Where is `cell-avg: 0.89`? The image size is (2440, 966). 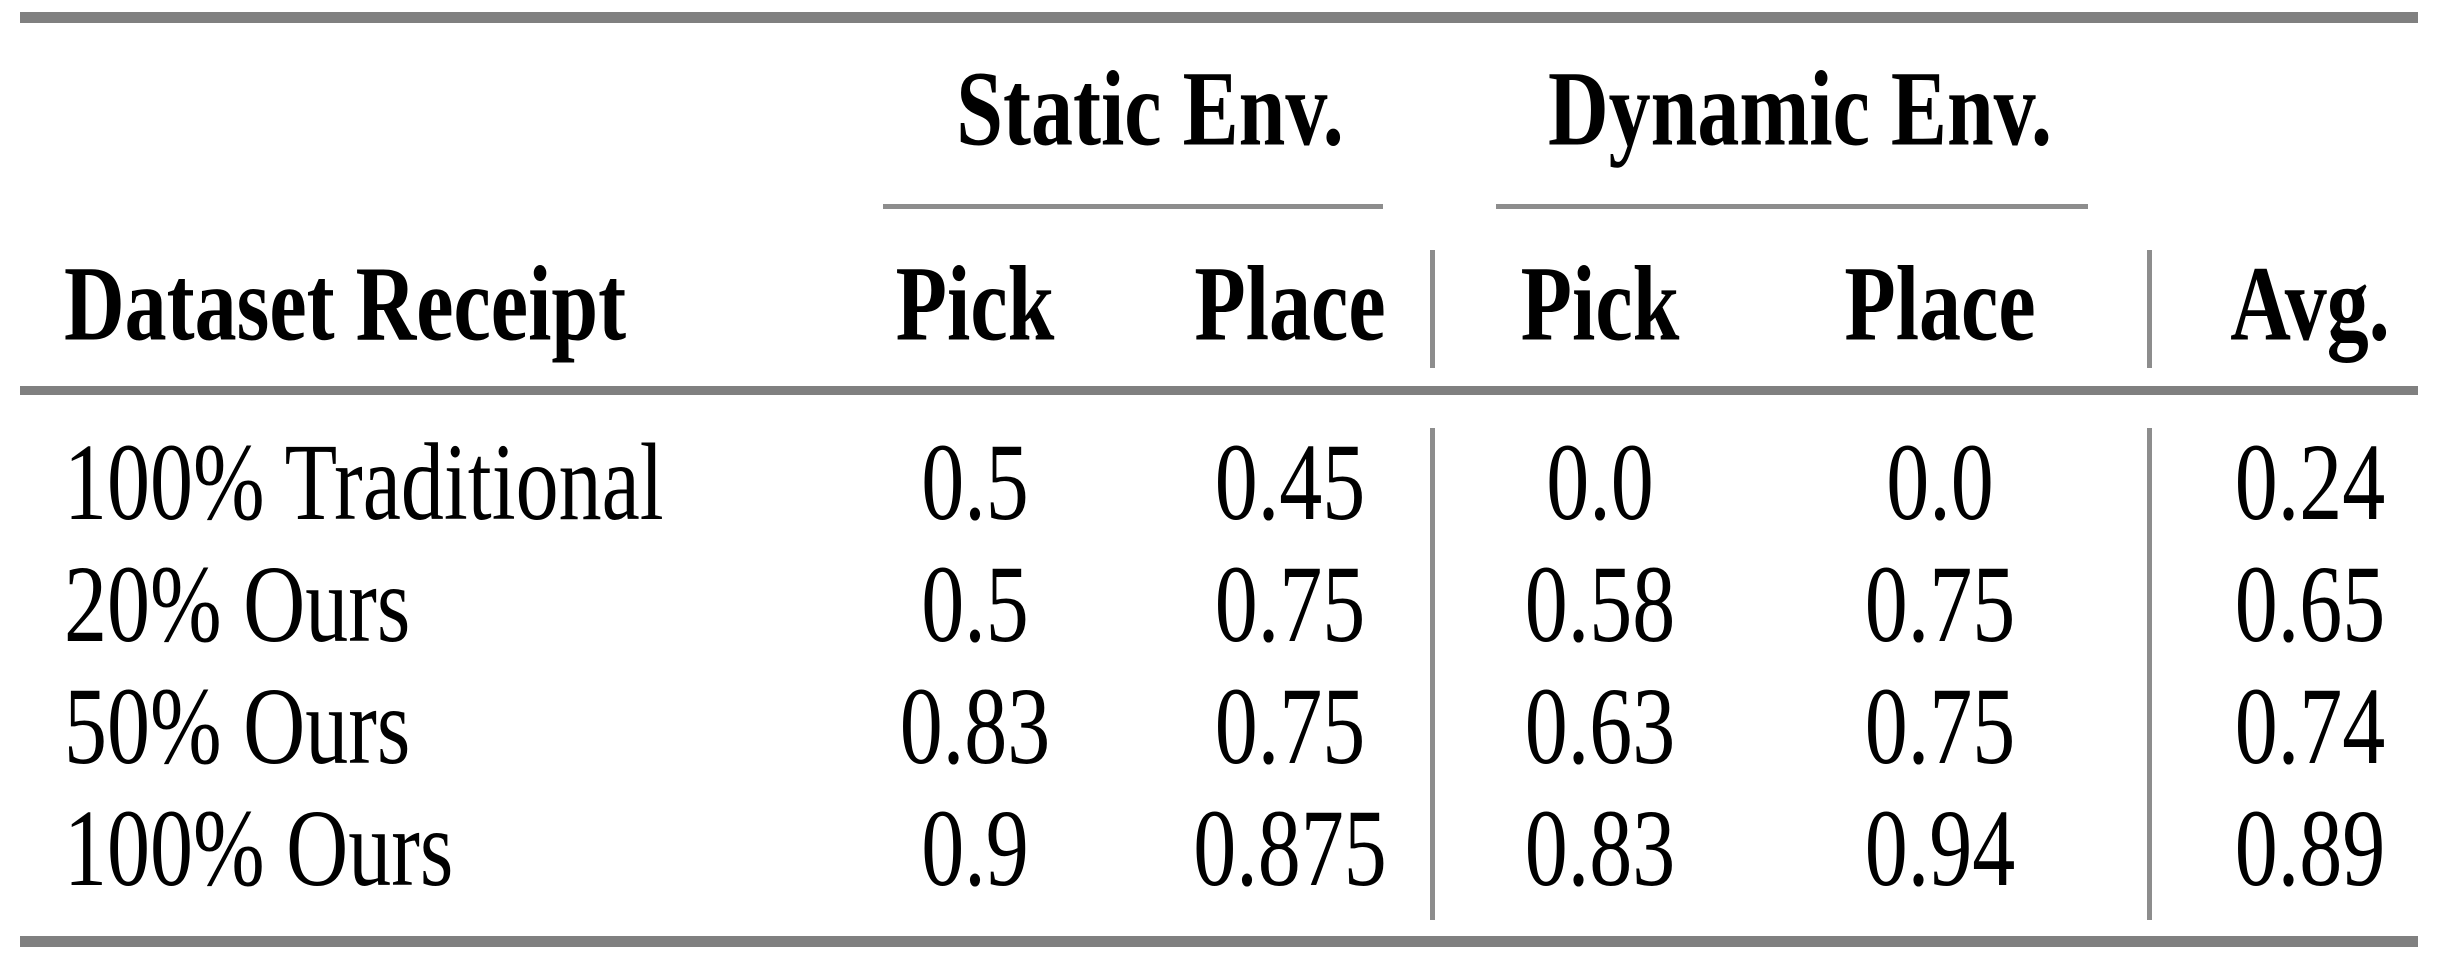
cell-avg: 0.89 is located at coordinates (2310, 848).